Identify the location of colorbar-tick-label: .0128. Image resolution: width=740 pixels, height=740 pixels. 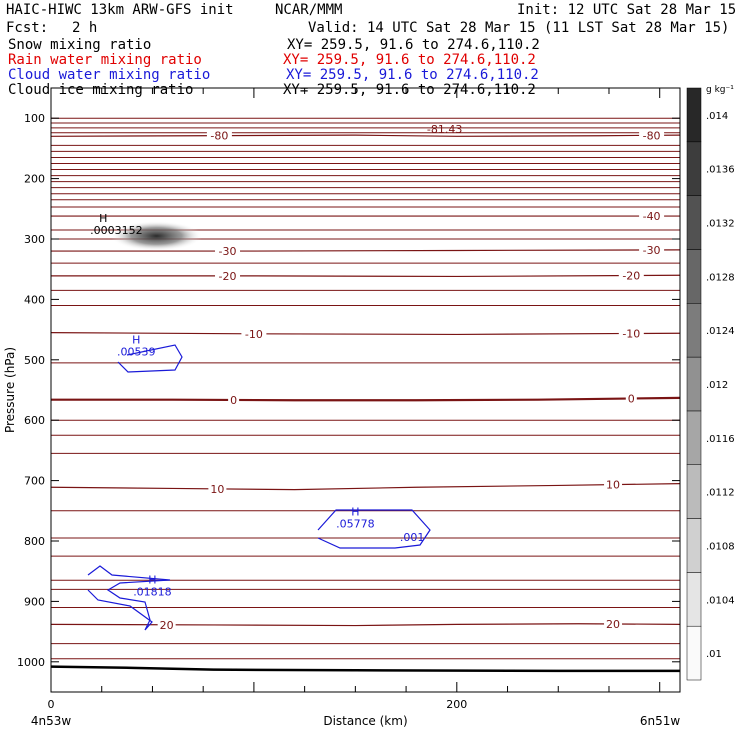
(720, 277).